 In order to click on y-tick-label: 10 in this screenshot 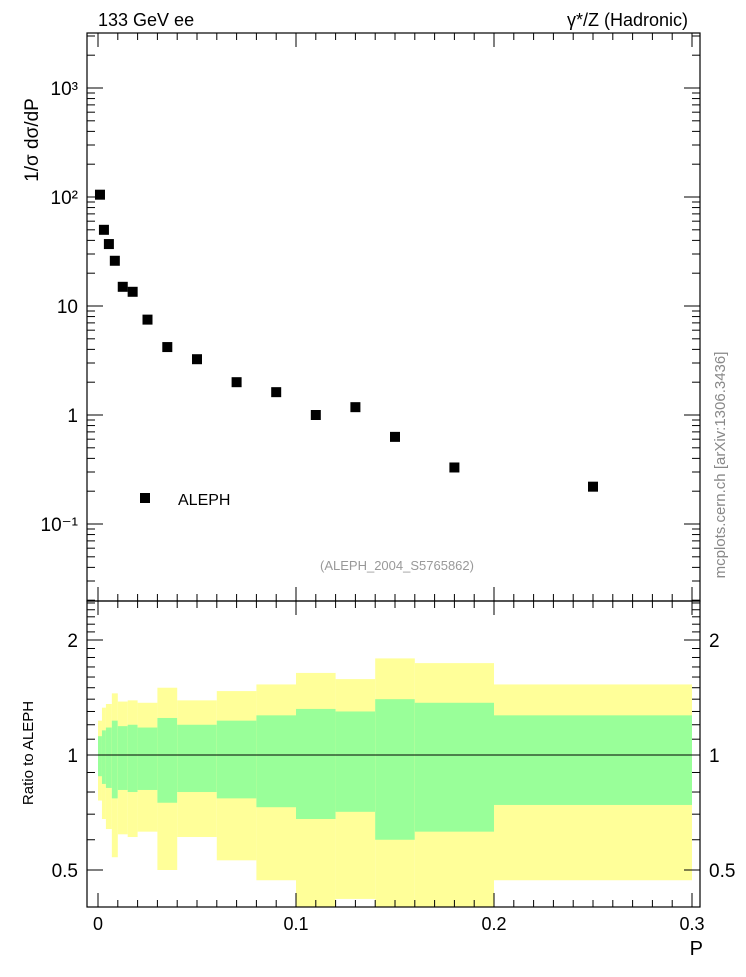, I will do `click(67, 307)`.